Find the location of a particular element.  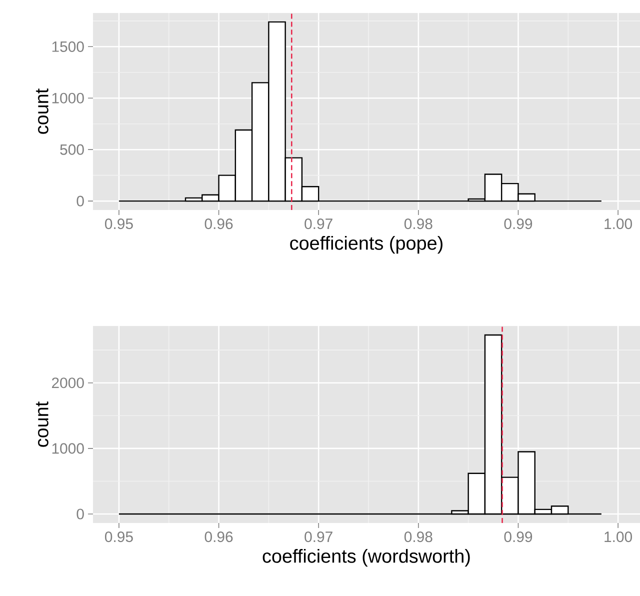

y-tick-label: 500 is located at coordinates (72, 149).